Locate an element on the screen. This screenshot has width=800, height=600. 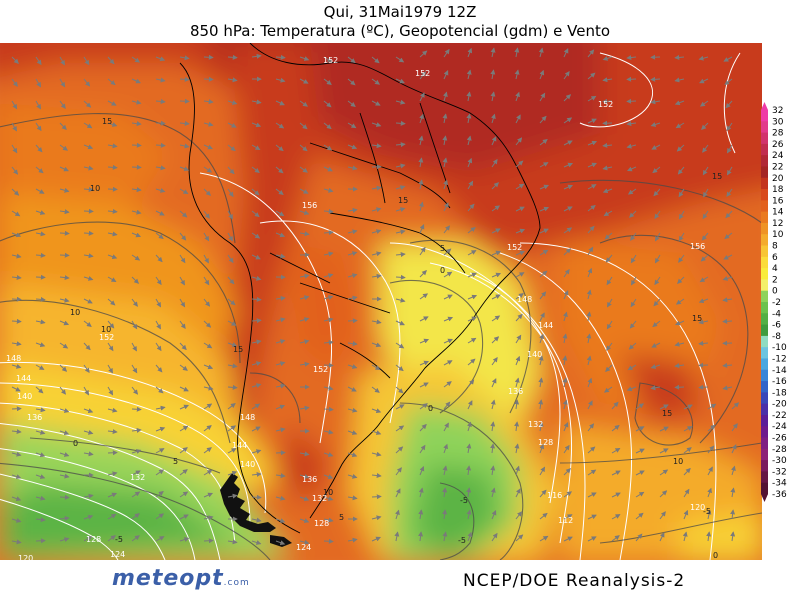
geopotential-label: 136 is located at coordinates (34, 417).